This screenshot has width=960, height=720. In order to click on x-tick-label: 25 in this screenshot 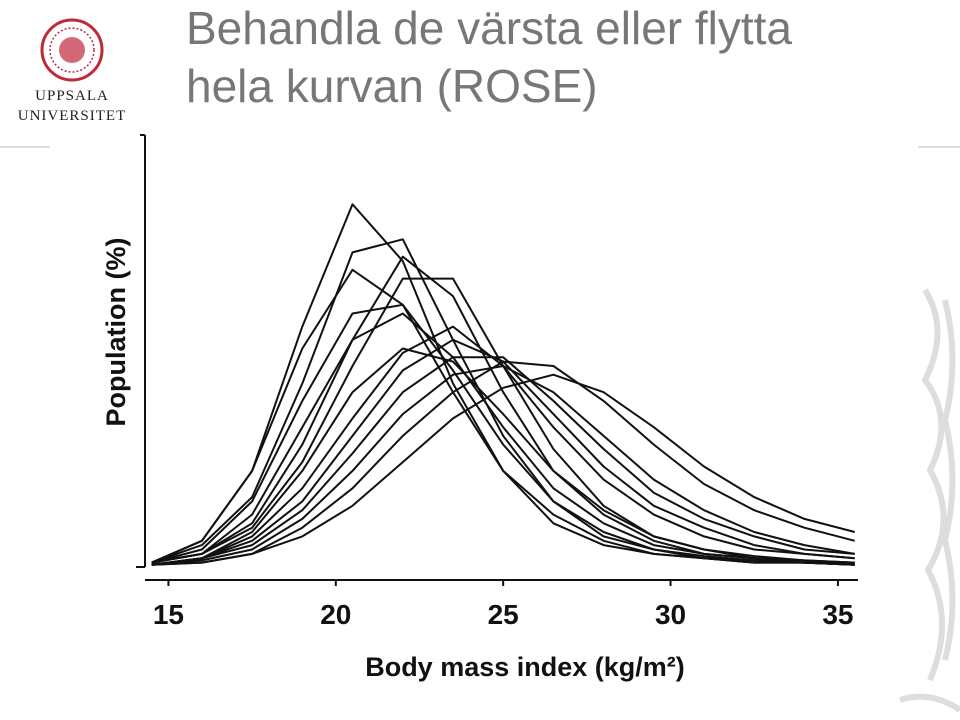, I will do `click(503, 614)`.